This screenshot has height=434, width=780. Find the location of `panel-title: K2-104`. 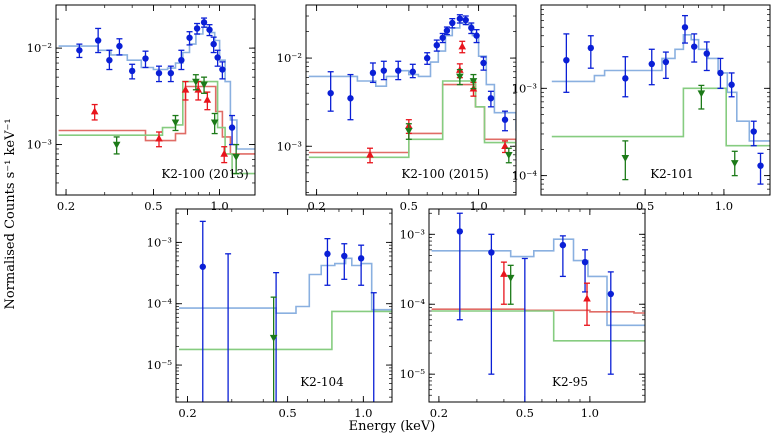

panel-title: K2-104 is located at coordinates (322, 382).